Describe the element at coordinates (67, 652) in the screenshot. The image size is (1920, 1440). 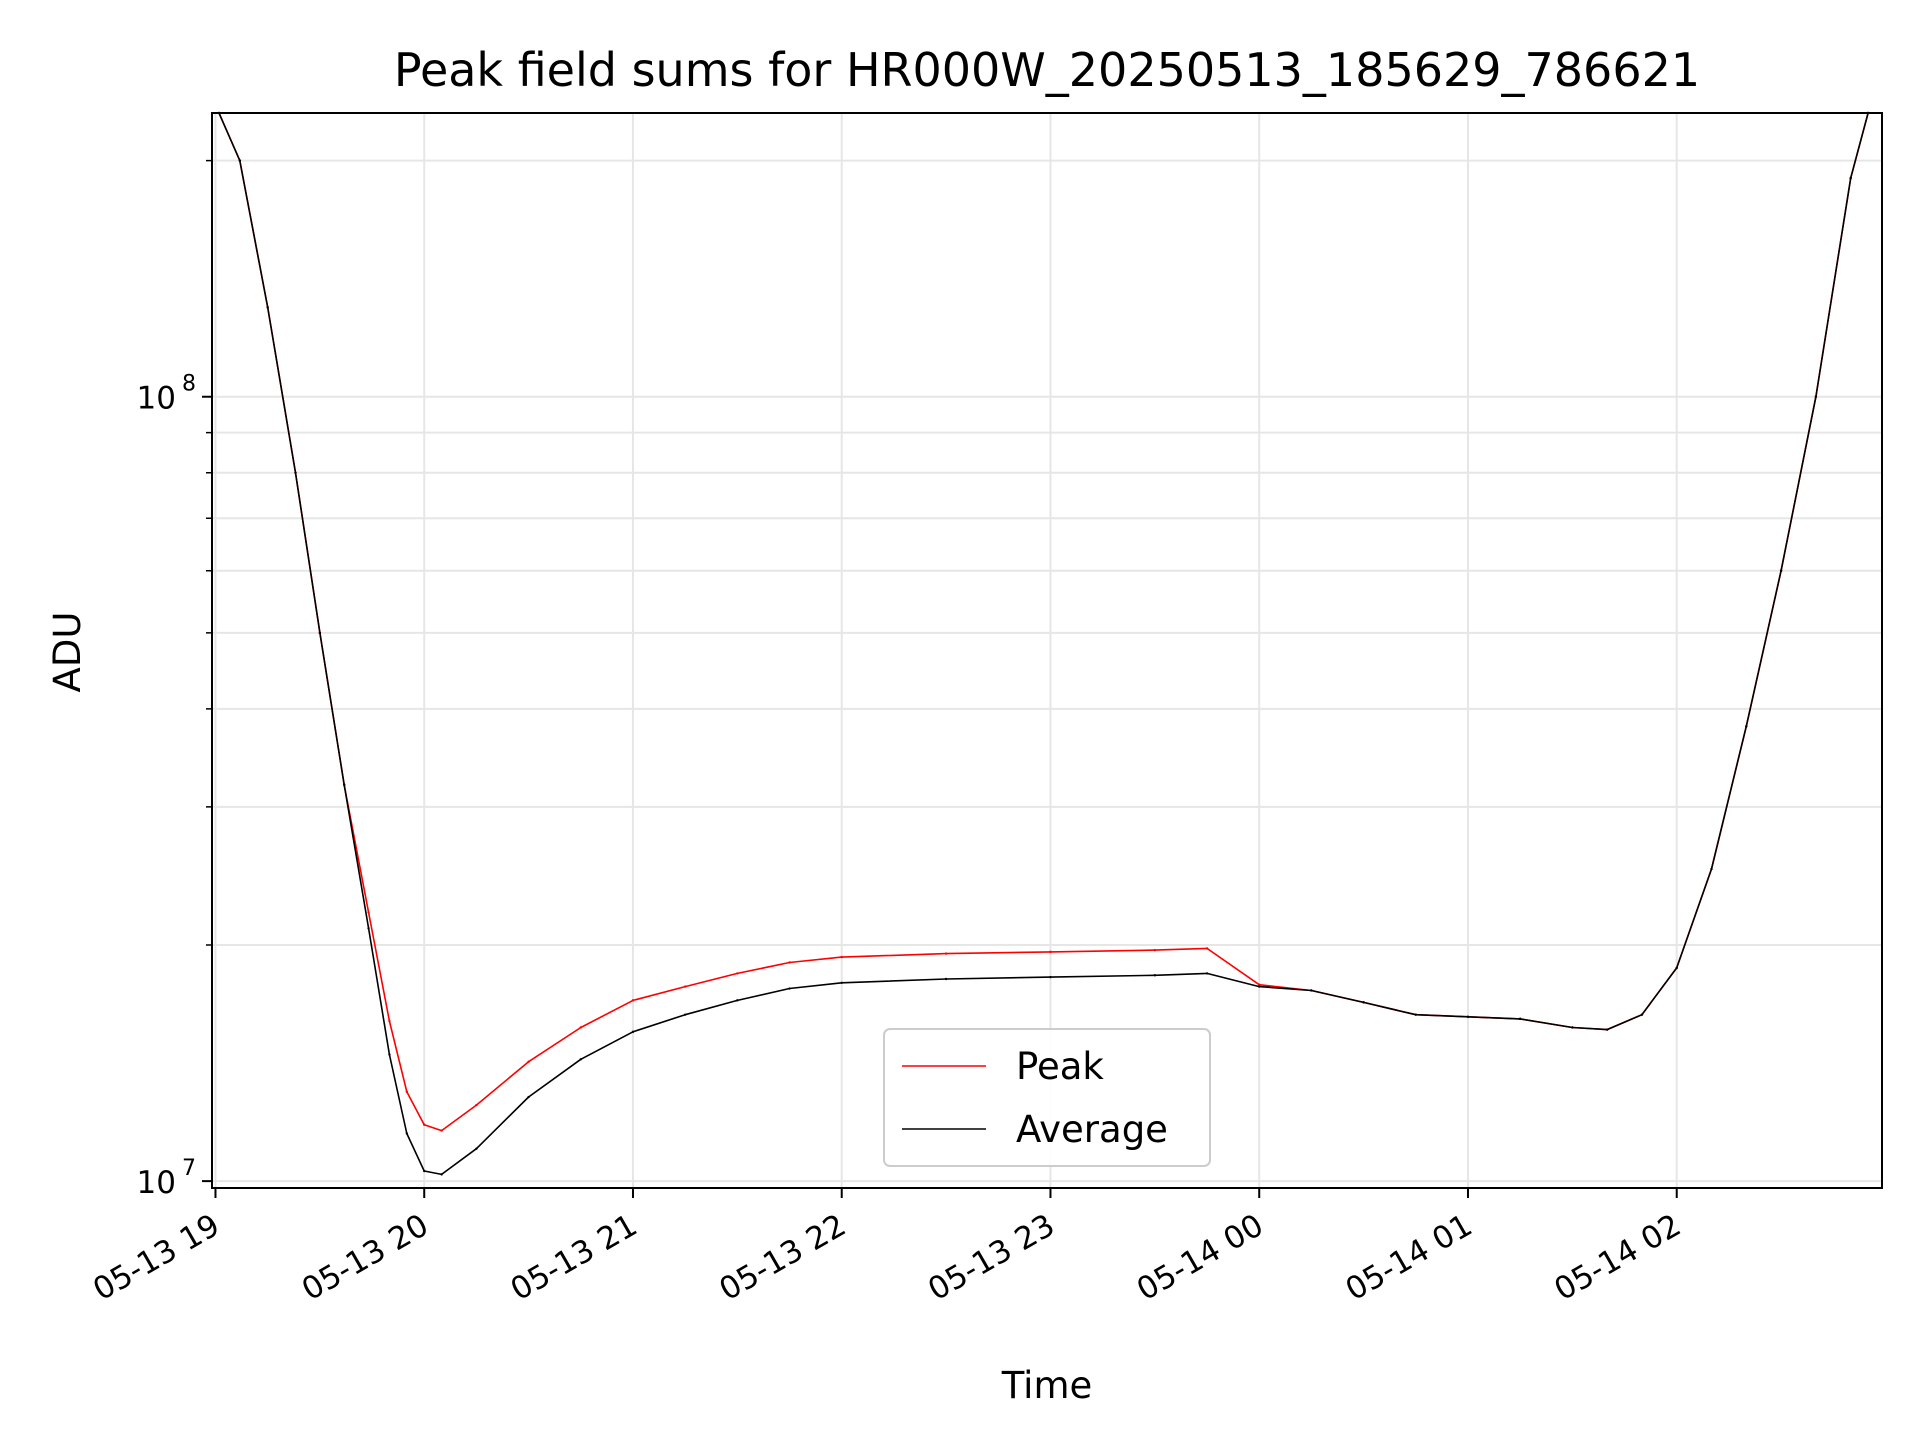
I see `y-axis-label: ADU` at that location.